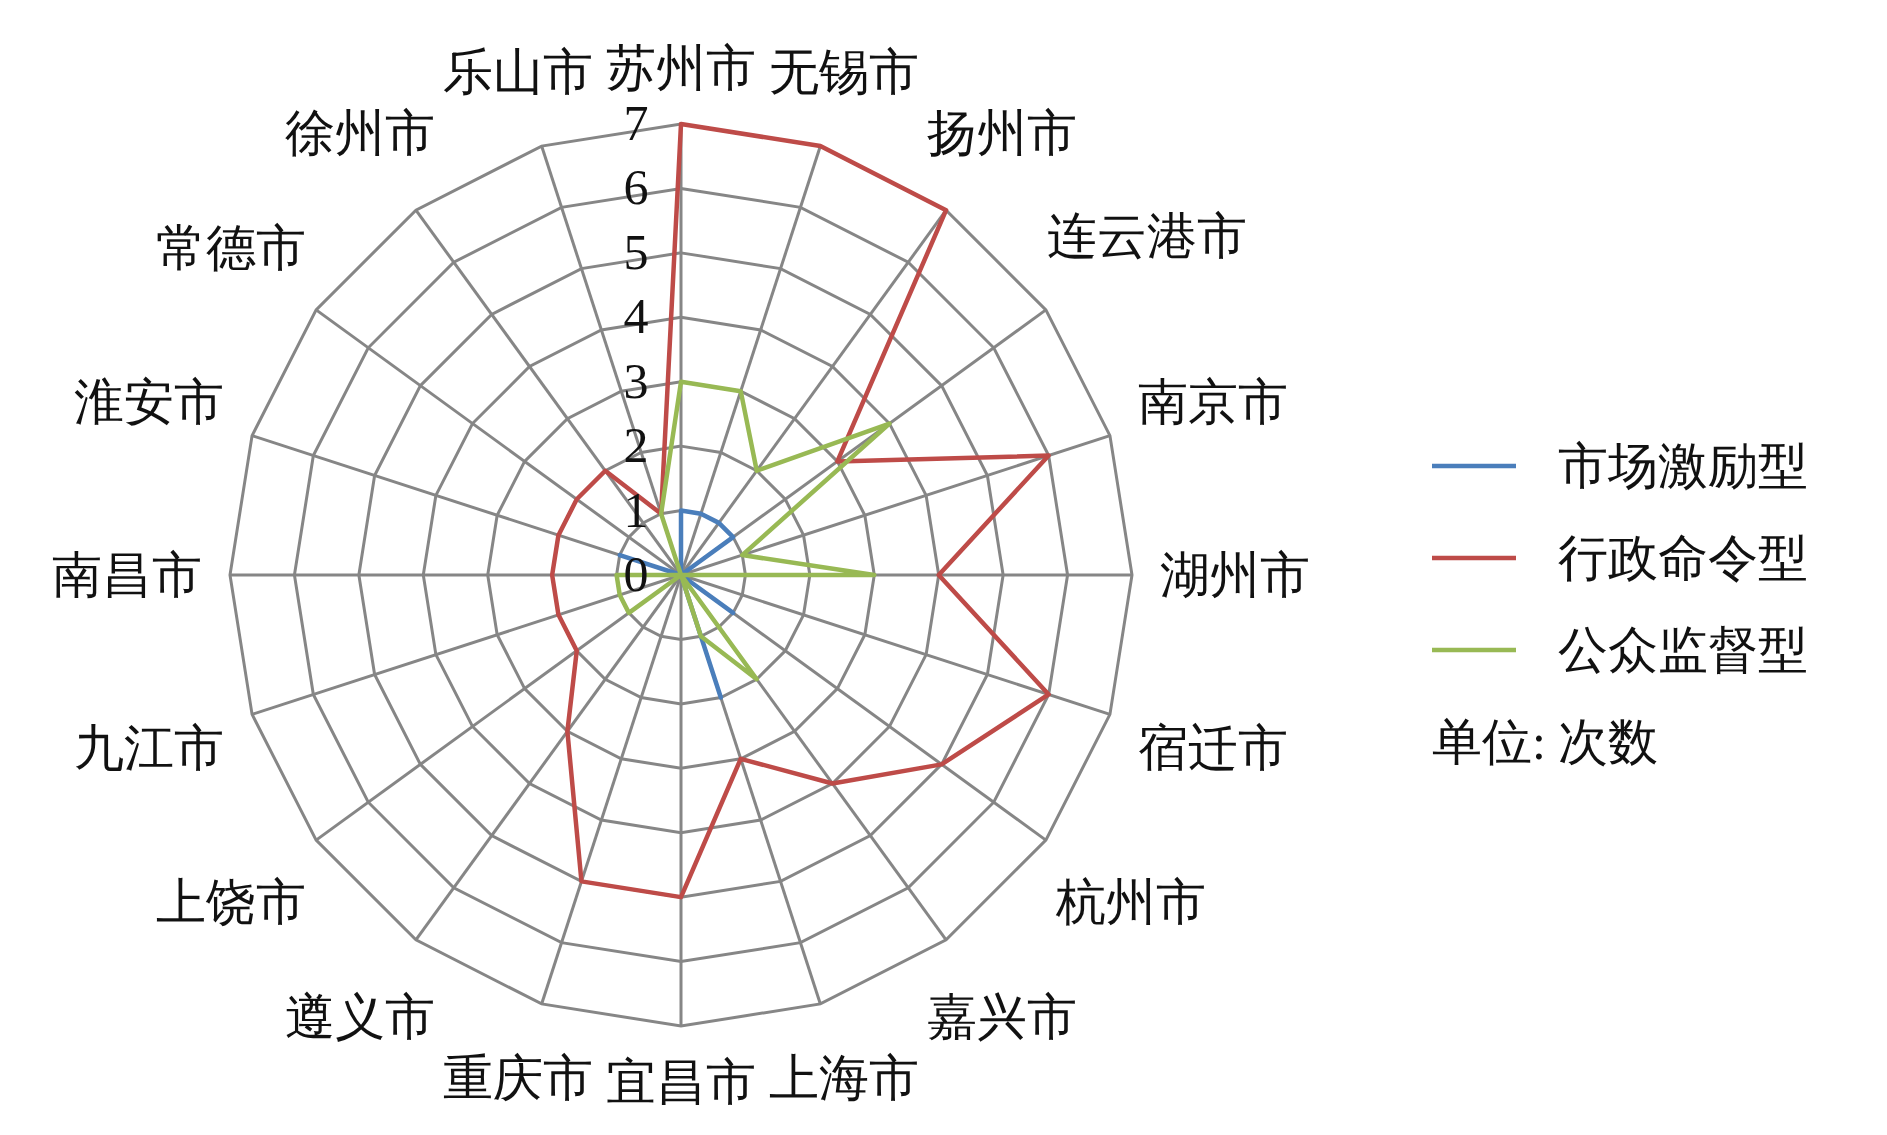  Describe the element at coordinates (681, 1082) in the screenshot. I see `spoke-label: 宜昌市` at that location.